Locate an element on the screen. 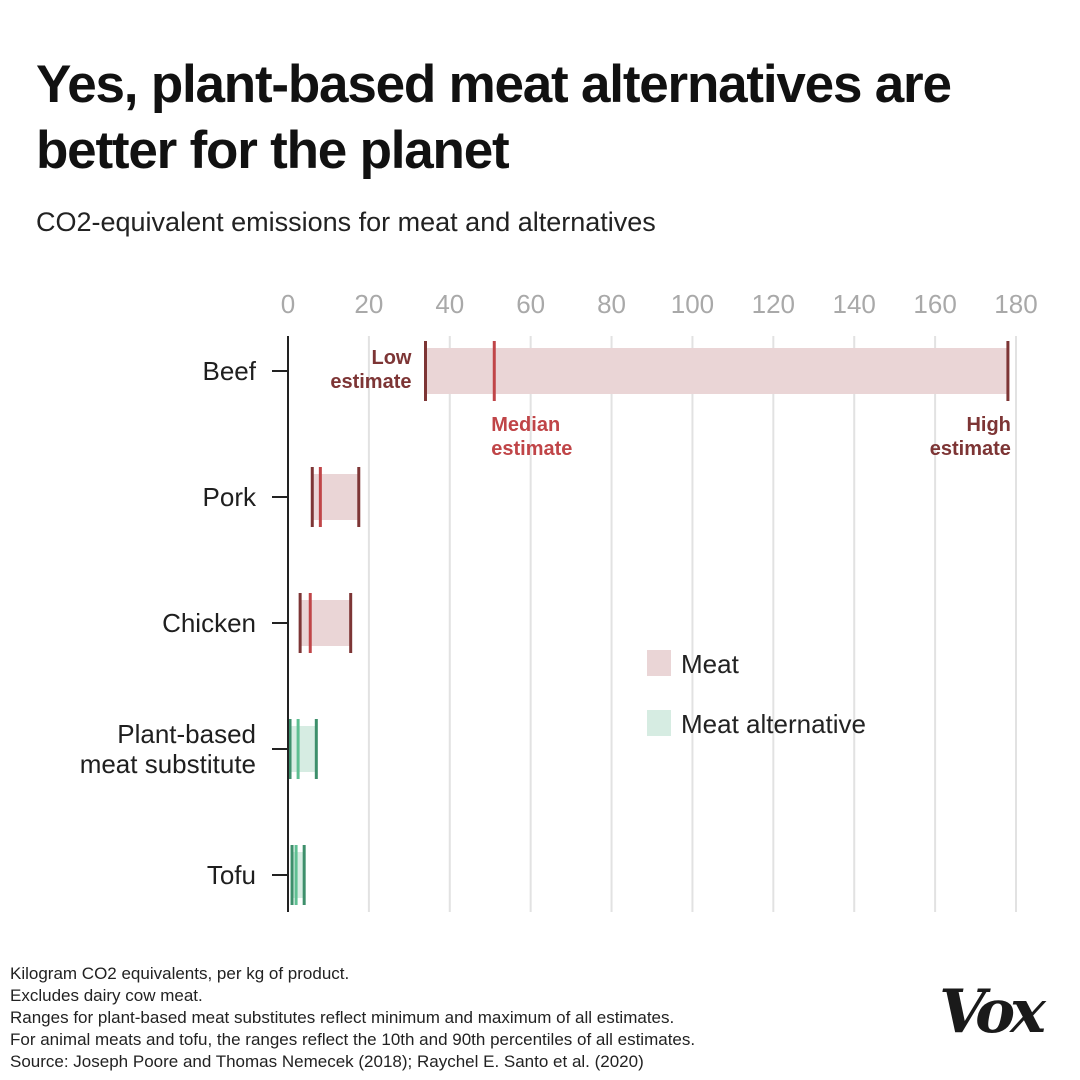 Image resolution: width=1080 pixels, height=1080 pixels. category-label: Pork is located at coordinates (230, 497).